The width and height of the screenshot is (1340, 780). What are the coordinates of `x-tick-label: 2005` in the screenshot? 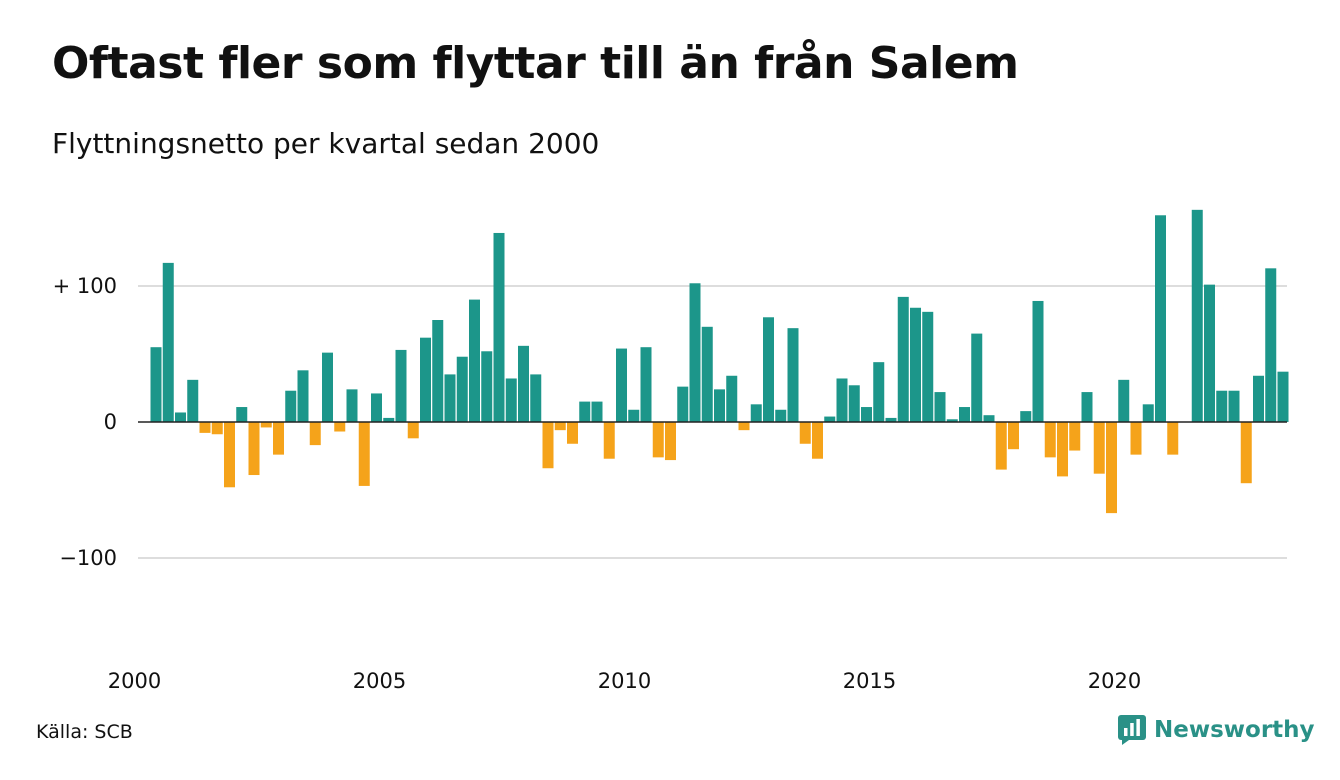 It's located at (379, 681).